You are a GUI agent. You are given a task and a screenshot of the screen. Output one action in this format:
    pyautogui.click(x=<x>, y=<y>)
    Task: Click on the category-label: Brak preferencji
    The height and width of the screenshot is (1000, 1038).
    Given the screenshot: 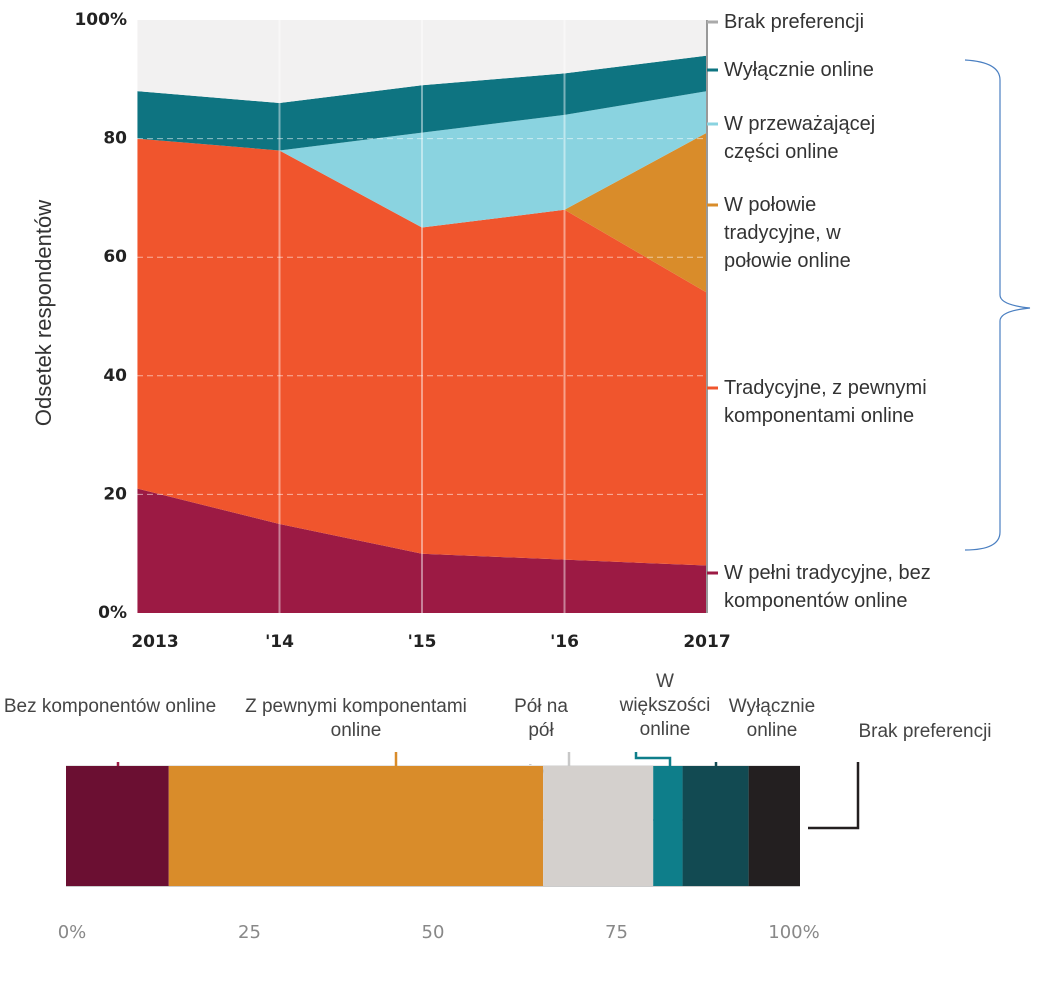 What is the action you would take?
    pyautogui.click(x=925, y=731)
    